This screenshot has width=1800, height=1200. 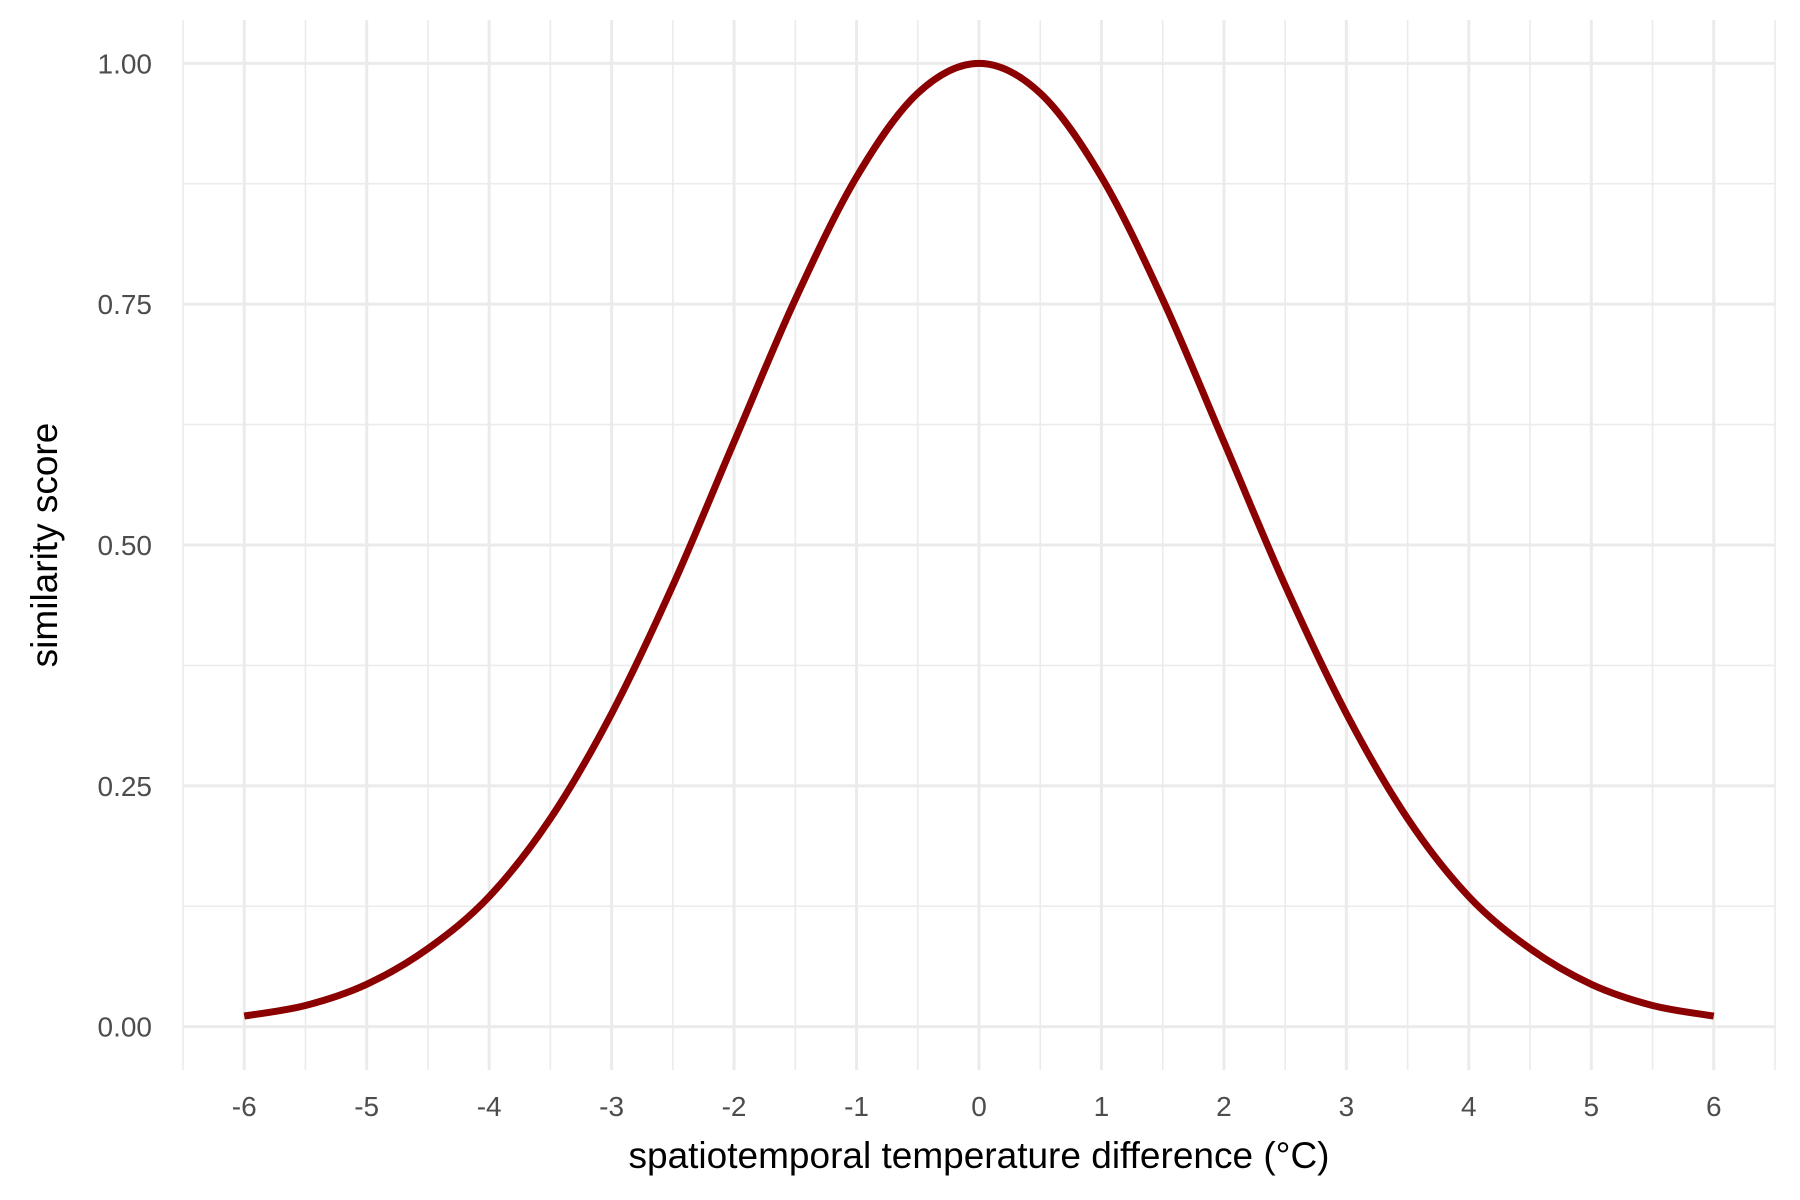 What do you see at coordinates (125, 786) in the screenshot?
I see `y-tick-label: 0.25` at bounding box center [125, 786].